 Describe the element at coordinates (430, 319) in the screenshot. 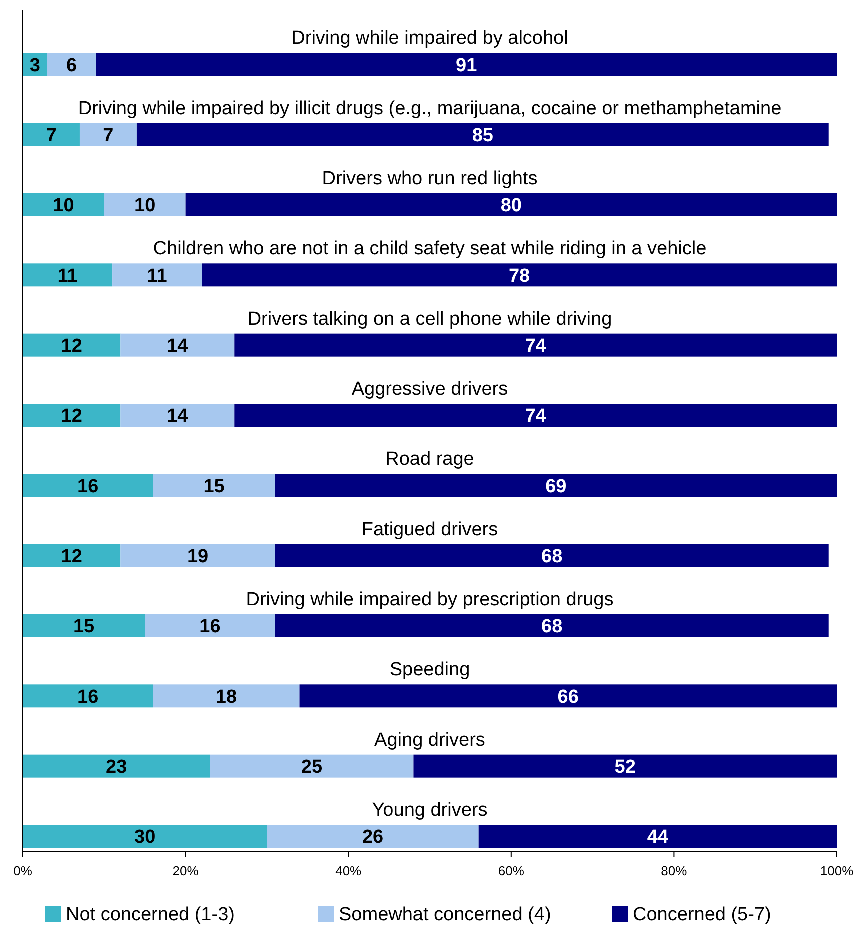

I see `y-tick-label: Drivers talking on a cell phone while driving` at that location.